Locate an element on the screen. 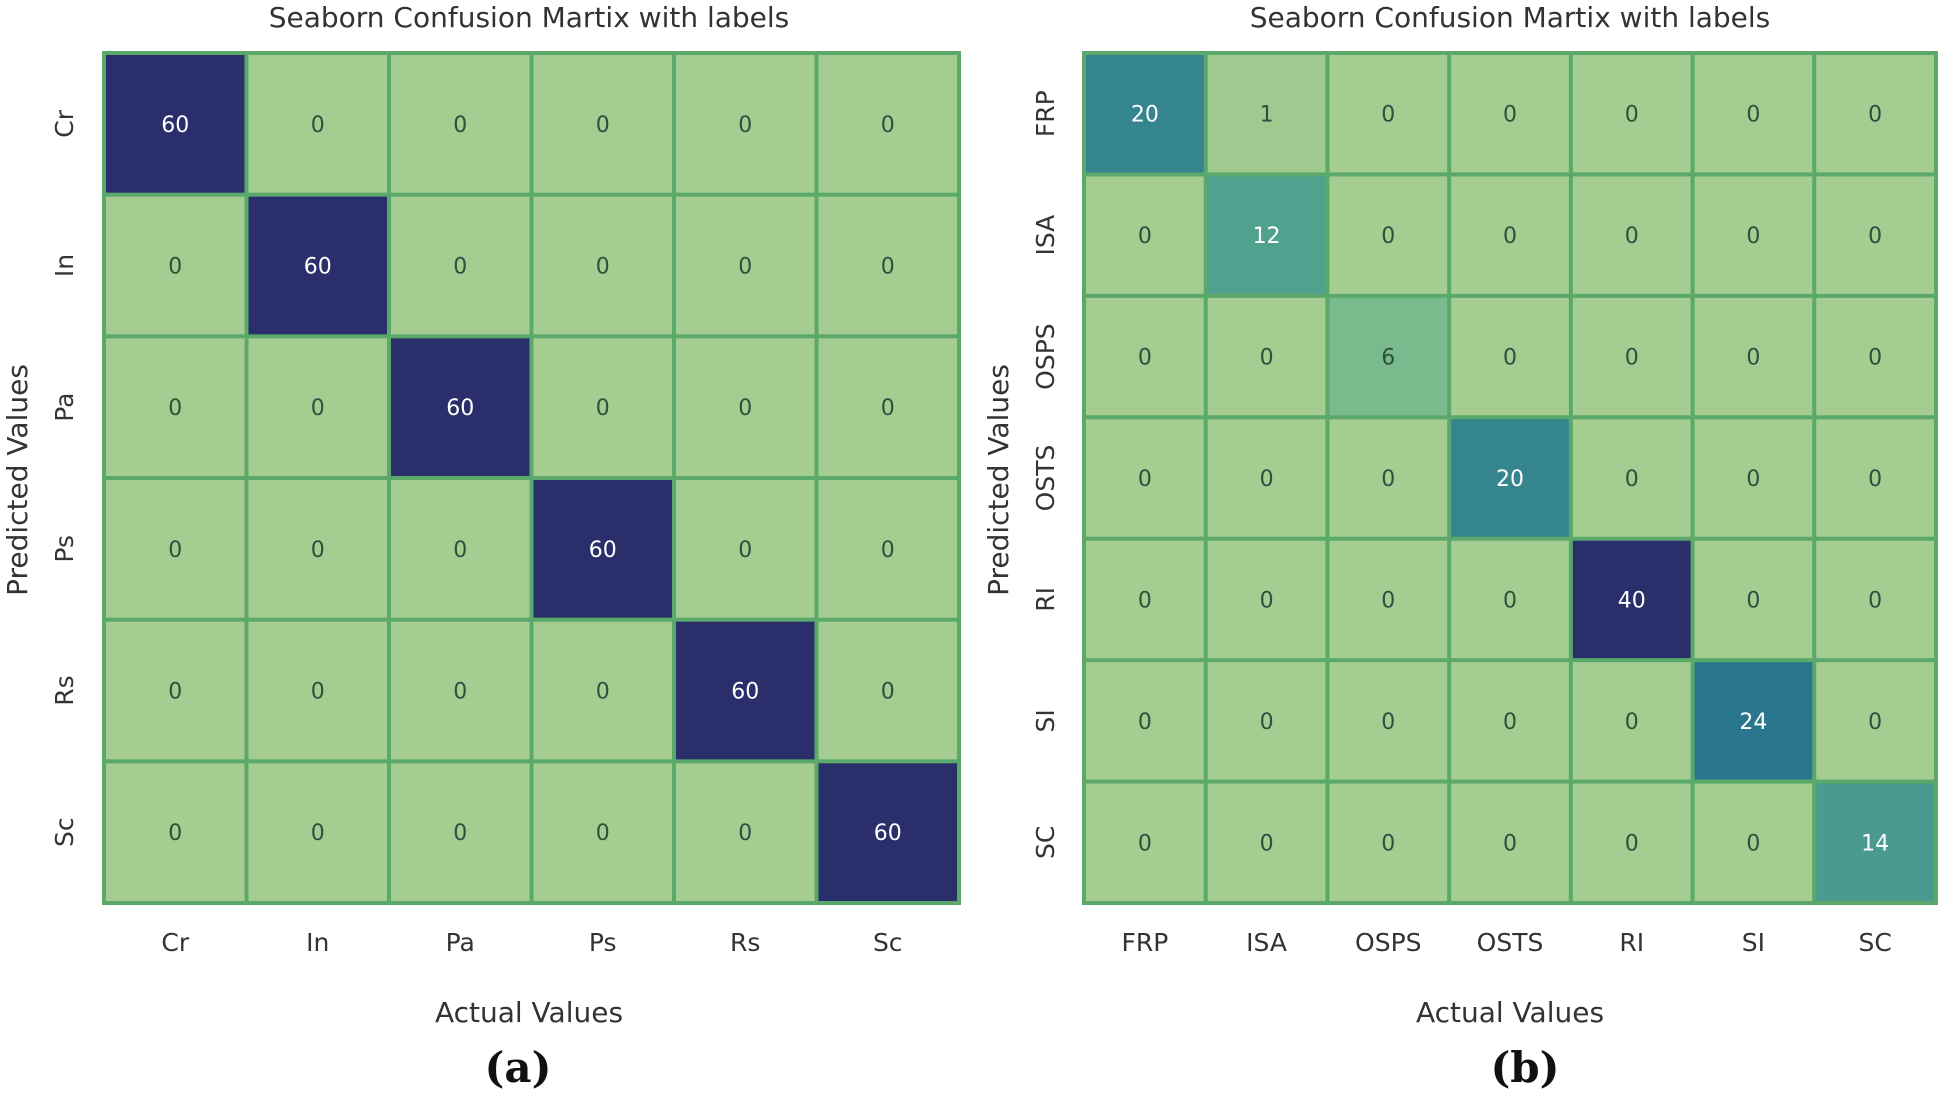 The image size is (1940, 1100). y-tick-label: Rs is located at coordinates (64, 690).